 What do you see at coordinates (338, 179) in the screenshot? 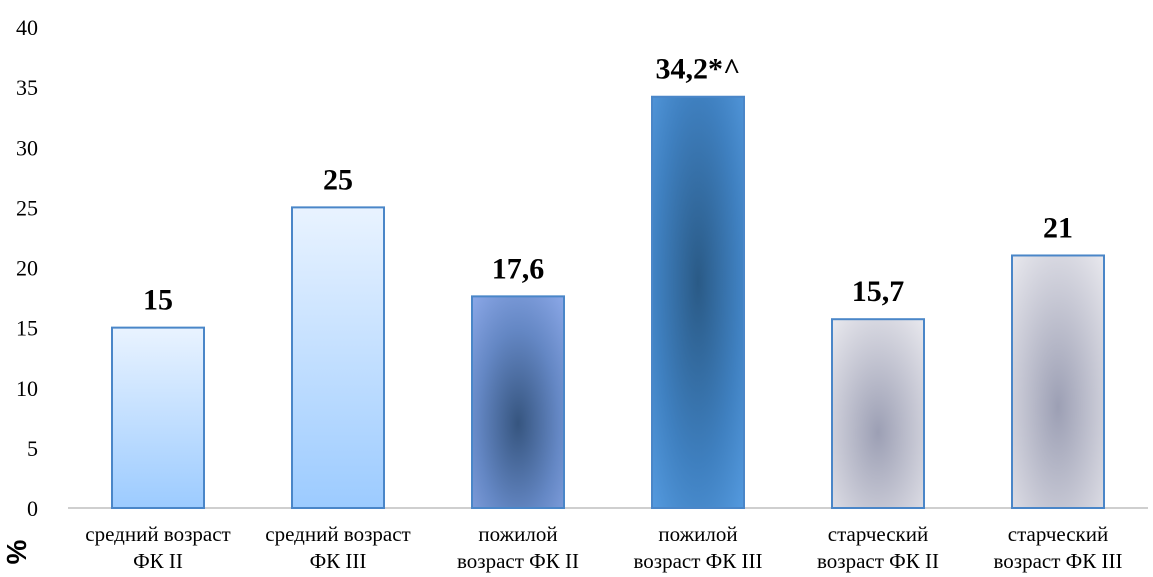
I see `data-label: 25` at bounding box center [338, 179].